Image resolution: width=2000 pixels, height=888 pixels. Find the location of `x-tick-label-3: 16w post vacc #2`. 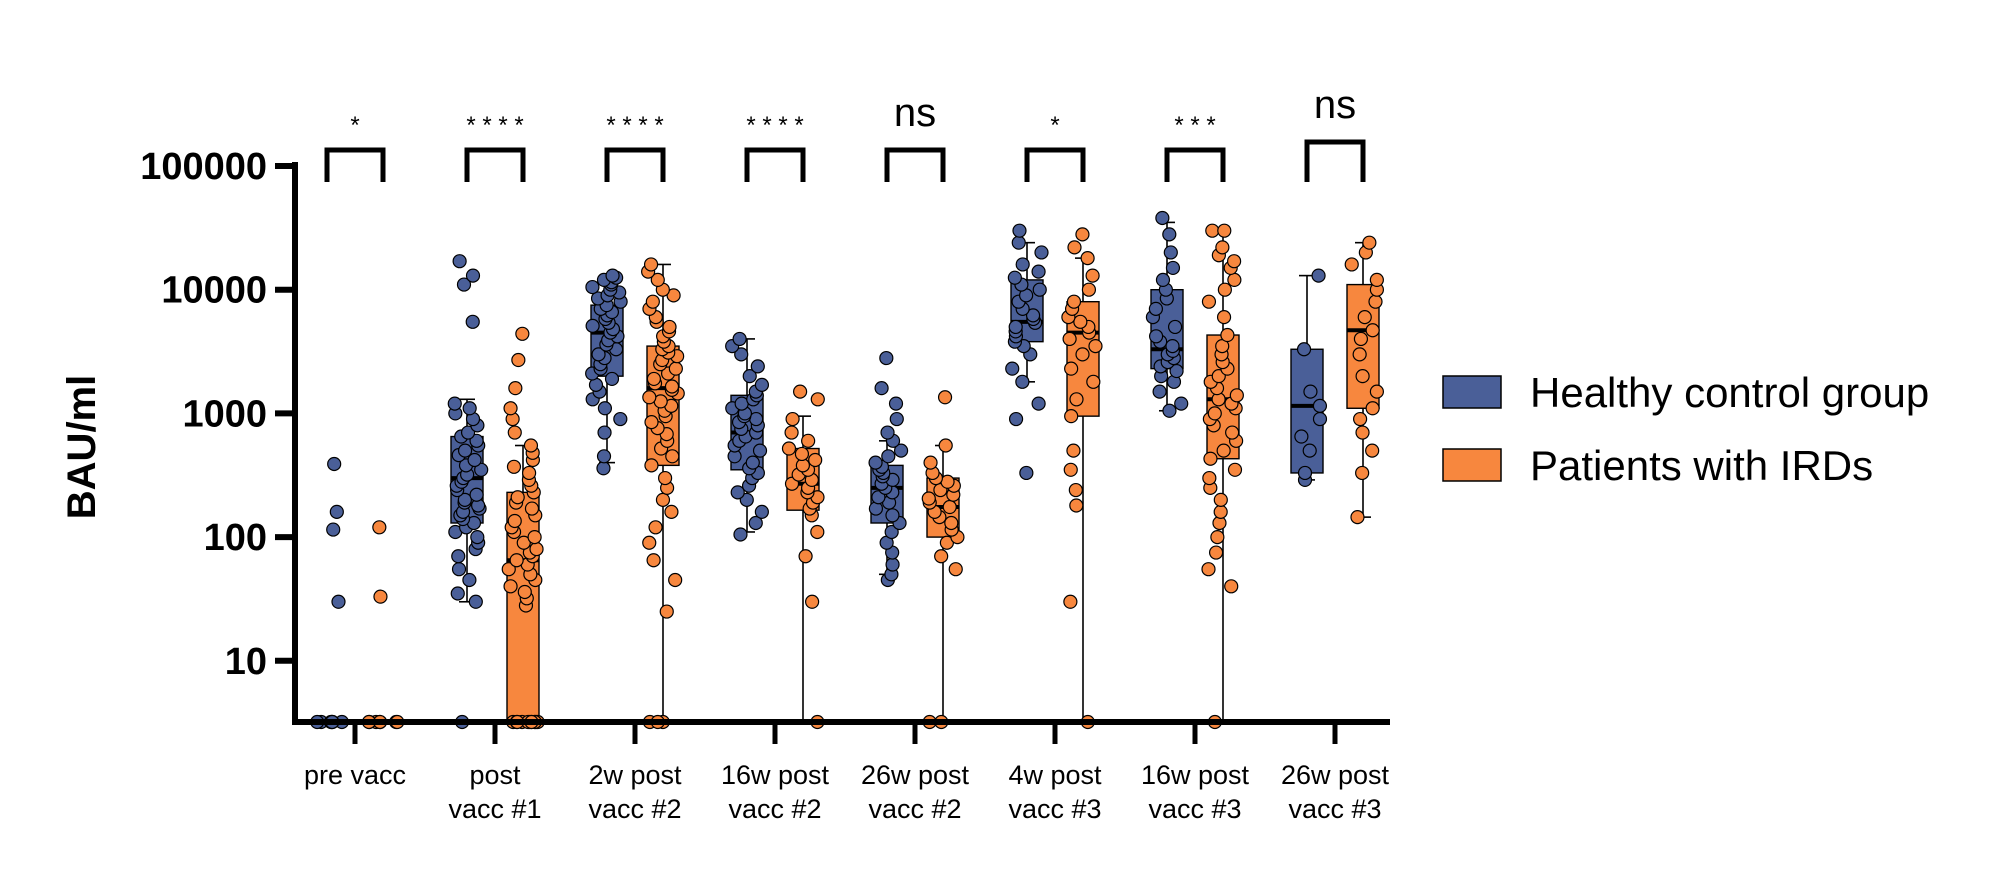

x-tick-label-3: 16w post vacc #2 is located at coordinates (775, 792).